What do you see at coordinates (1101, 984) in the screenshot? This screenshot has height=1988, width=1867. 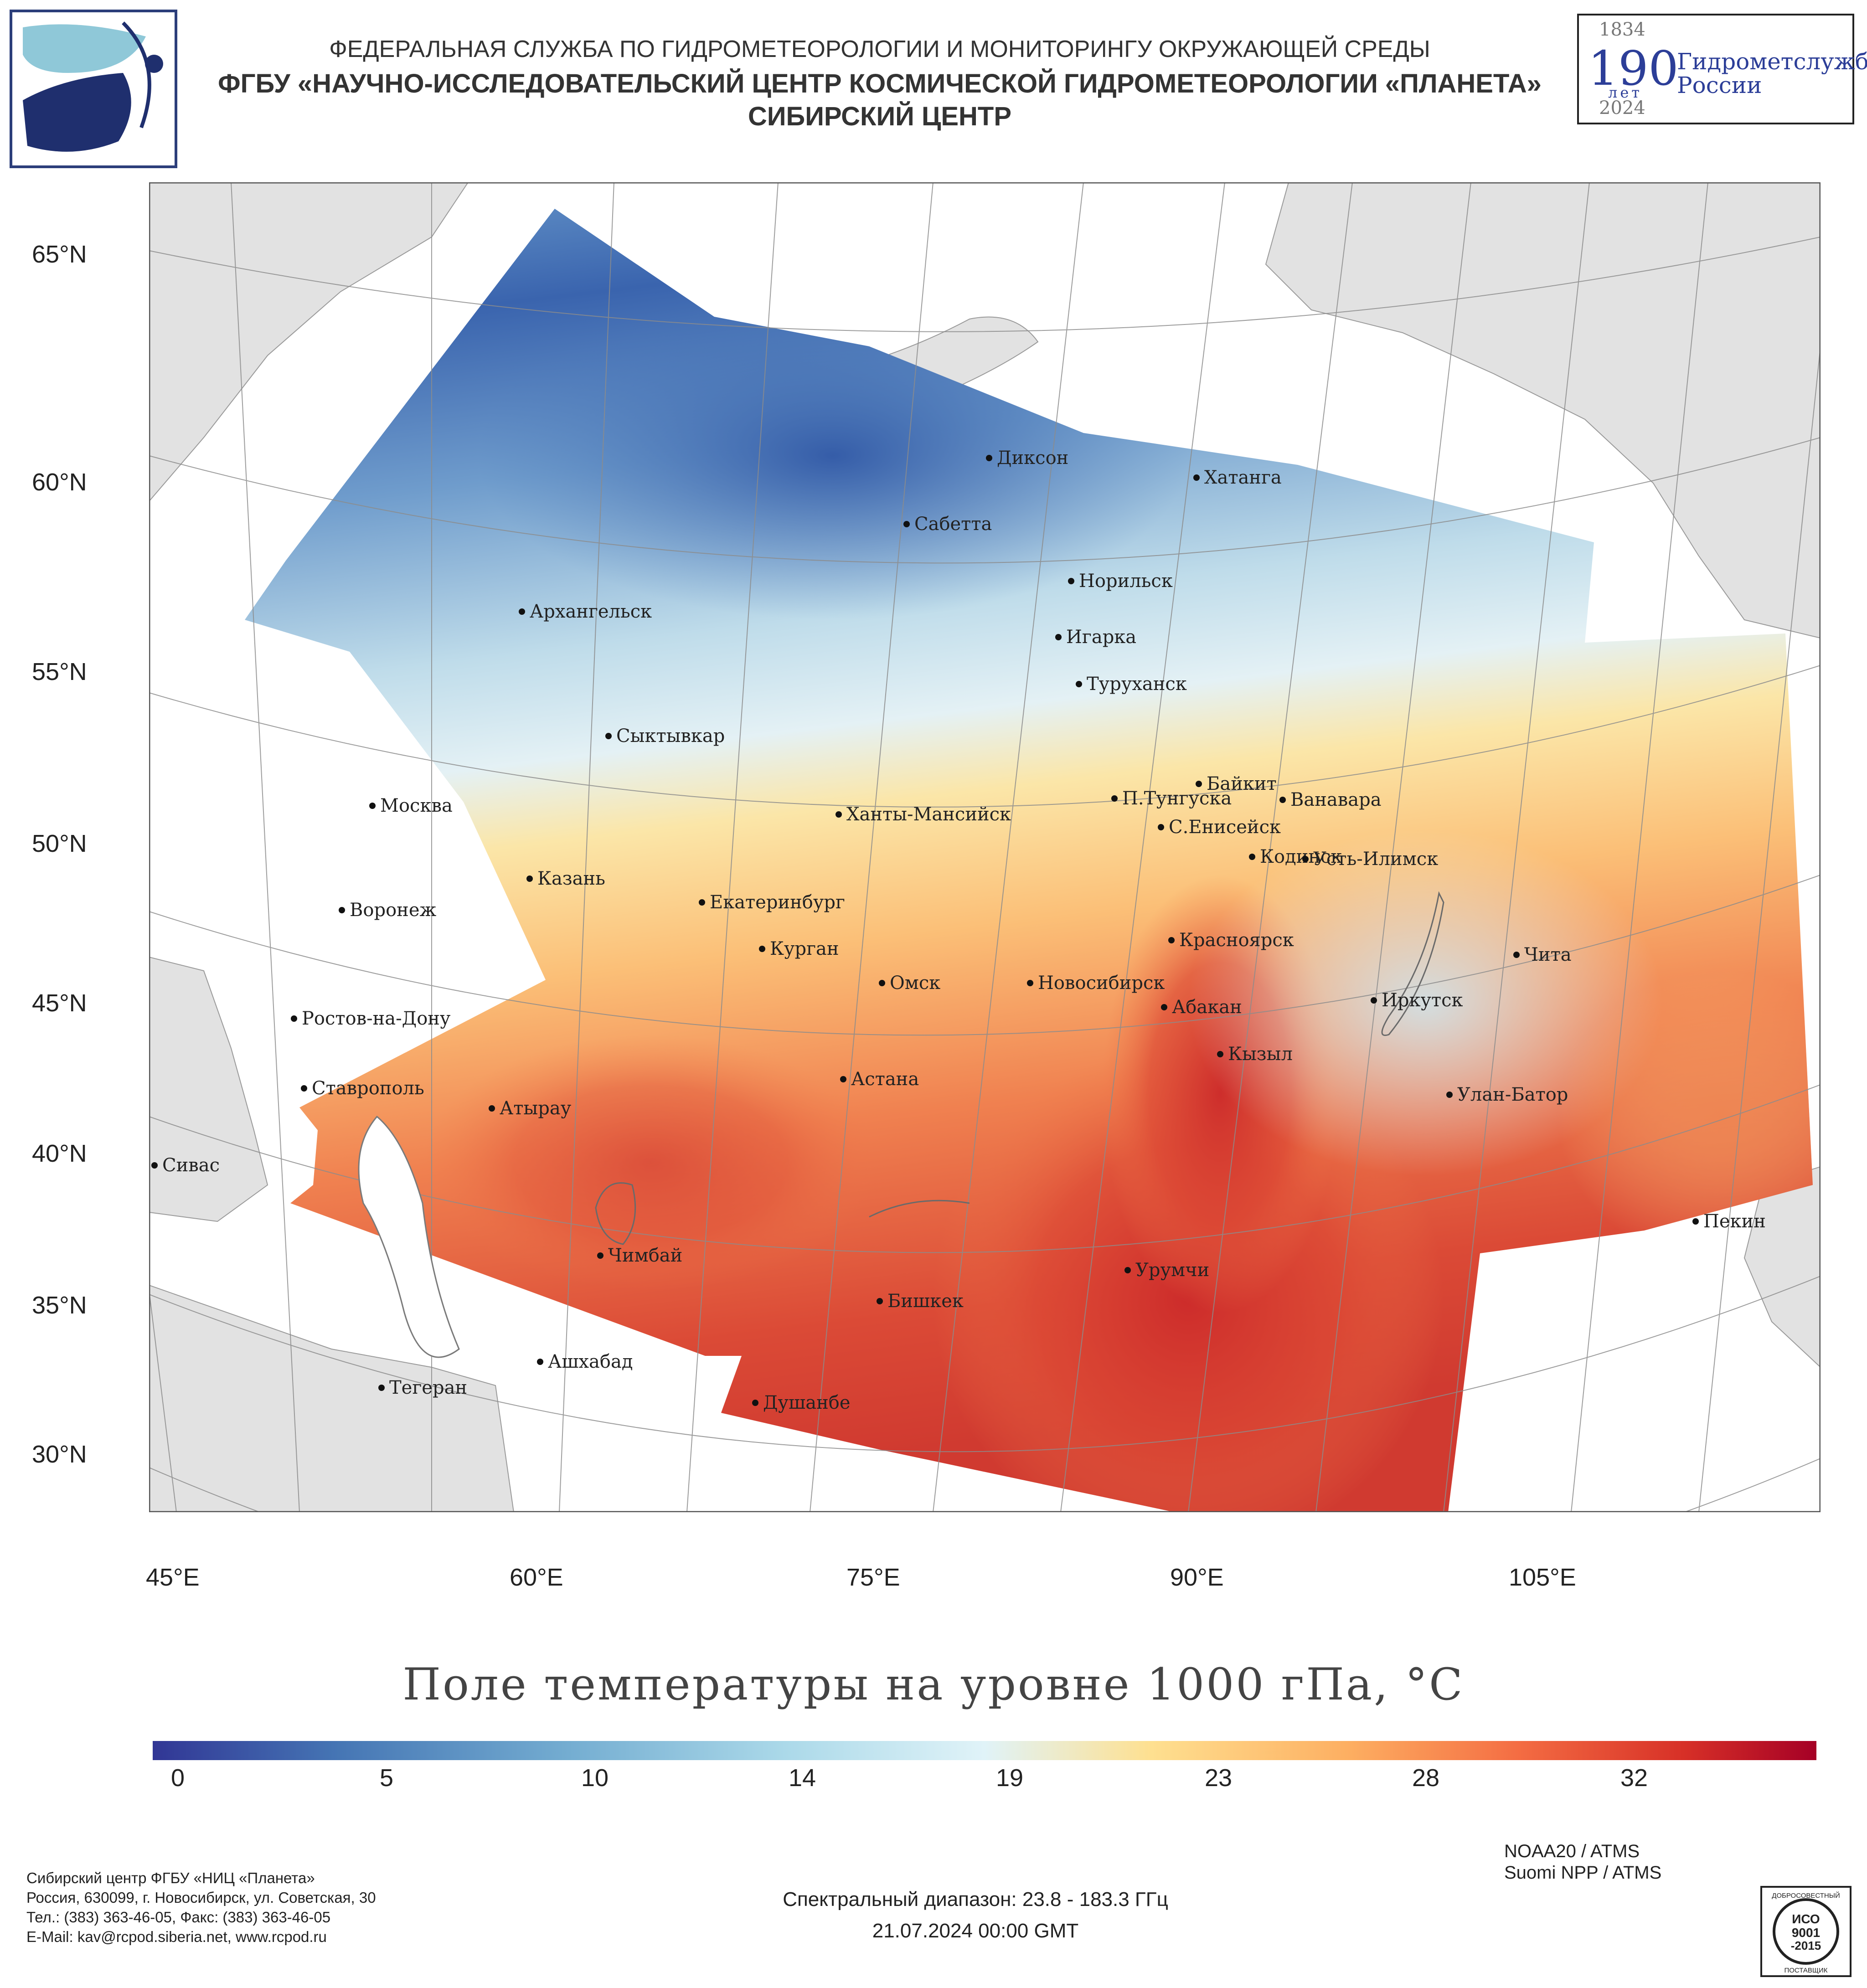 I see `svg-text: Новосибирск` at bounding box center [1101, 984].